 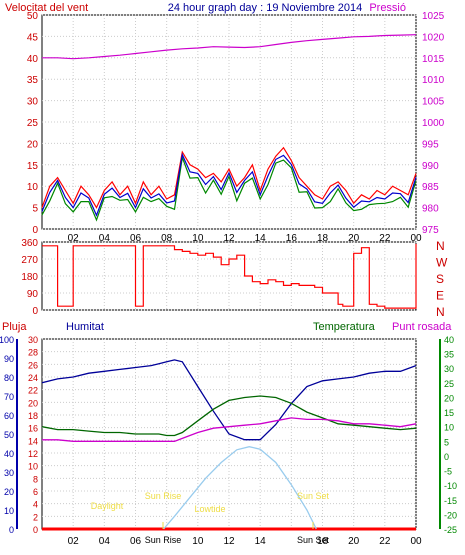 I want to click on dewpoint-line, so click(x=229, y=429).